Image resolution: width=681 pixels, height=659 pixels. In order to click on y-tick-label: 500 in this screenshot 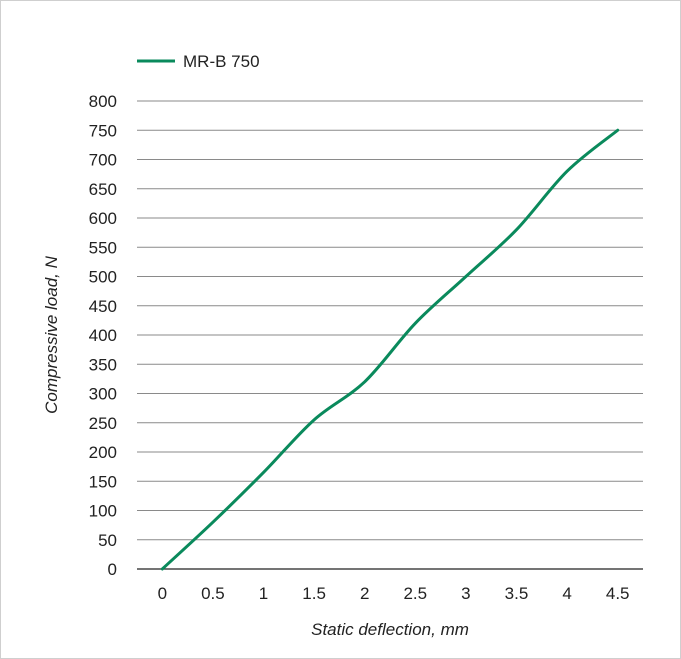, I will do `click(103, 277)`.